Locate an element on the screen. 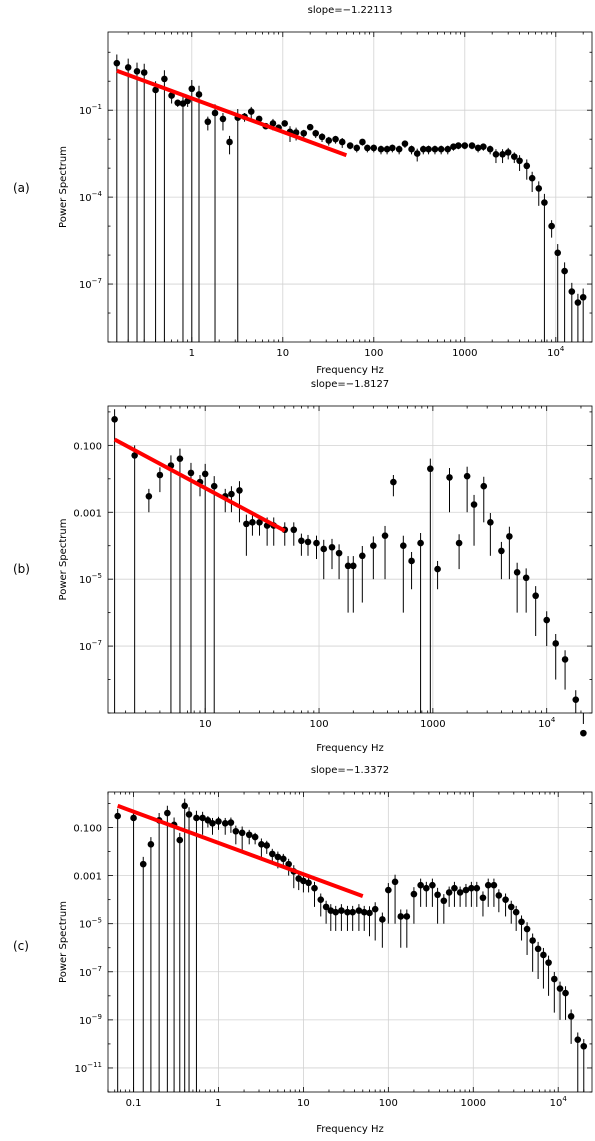  x-tick-label: 100 is located at coordinates (388, 1103).